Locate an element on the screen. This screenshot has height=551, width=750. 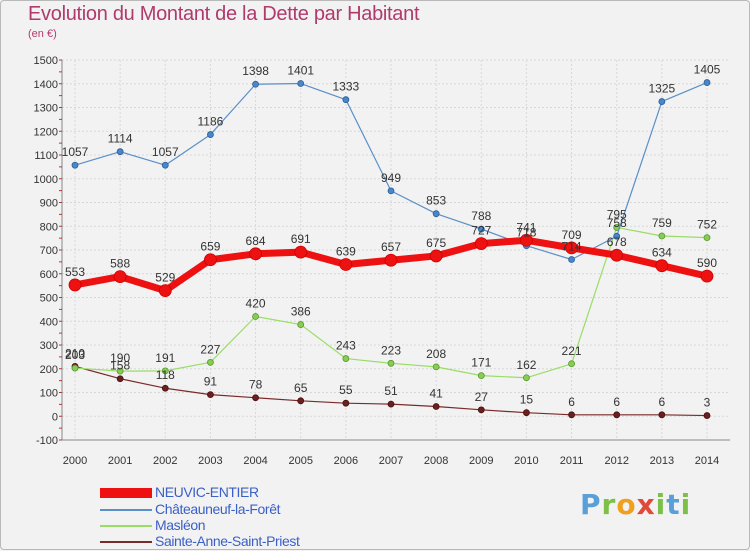
x-tick-label: 2009 is located at coordinates (481, 461).